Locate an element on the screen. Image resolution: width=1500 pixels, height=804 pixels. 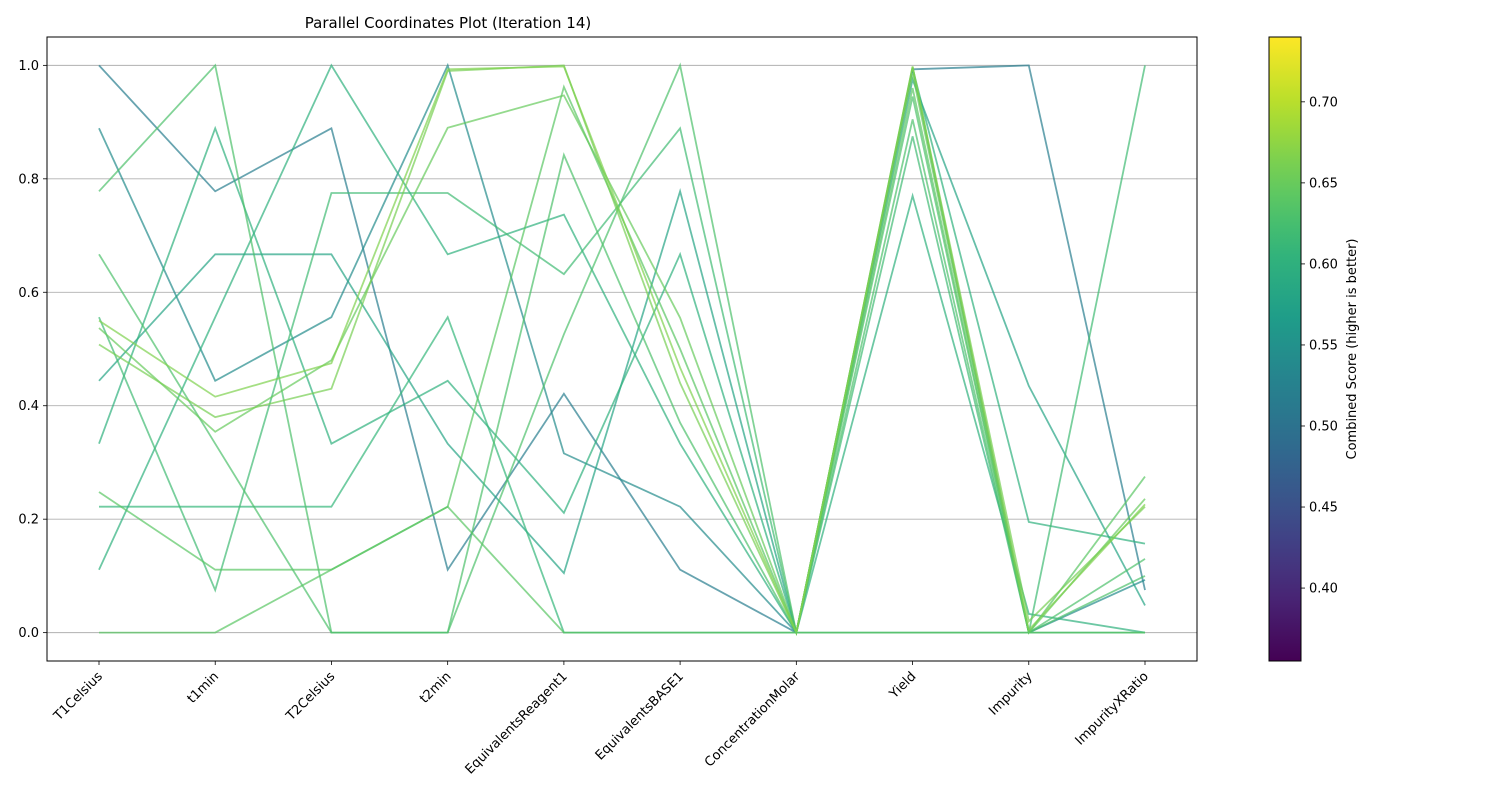
x-axis-label: EquivalentsReagent1 is located at coordinates (517, 723).